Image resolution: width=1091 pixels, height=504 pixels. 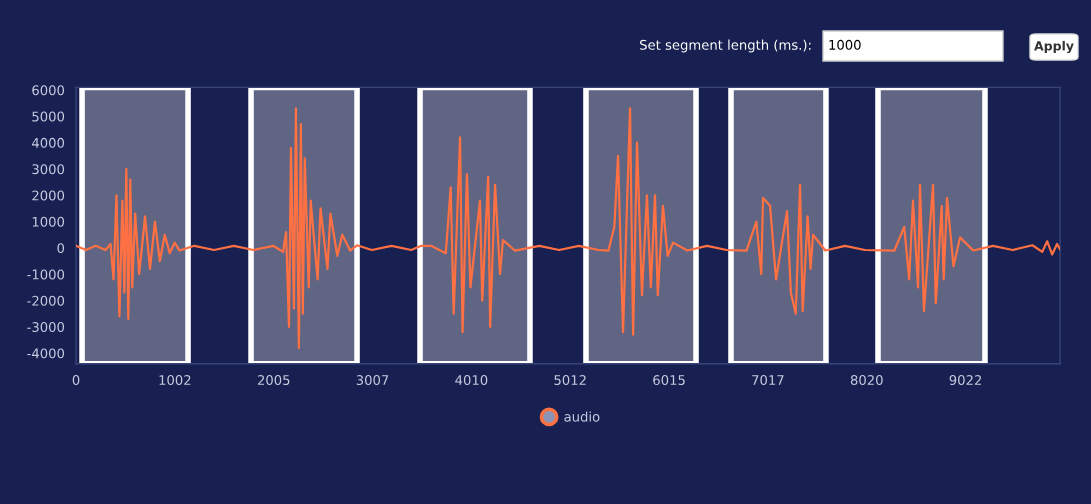 What do you see at coordinates (471, 380) in the screenshot?
I see `x-tick-label: 4010` at bounding box center [471, 380].